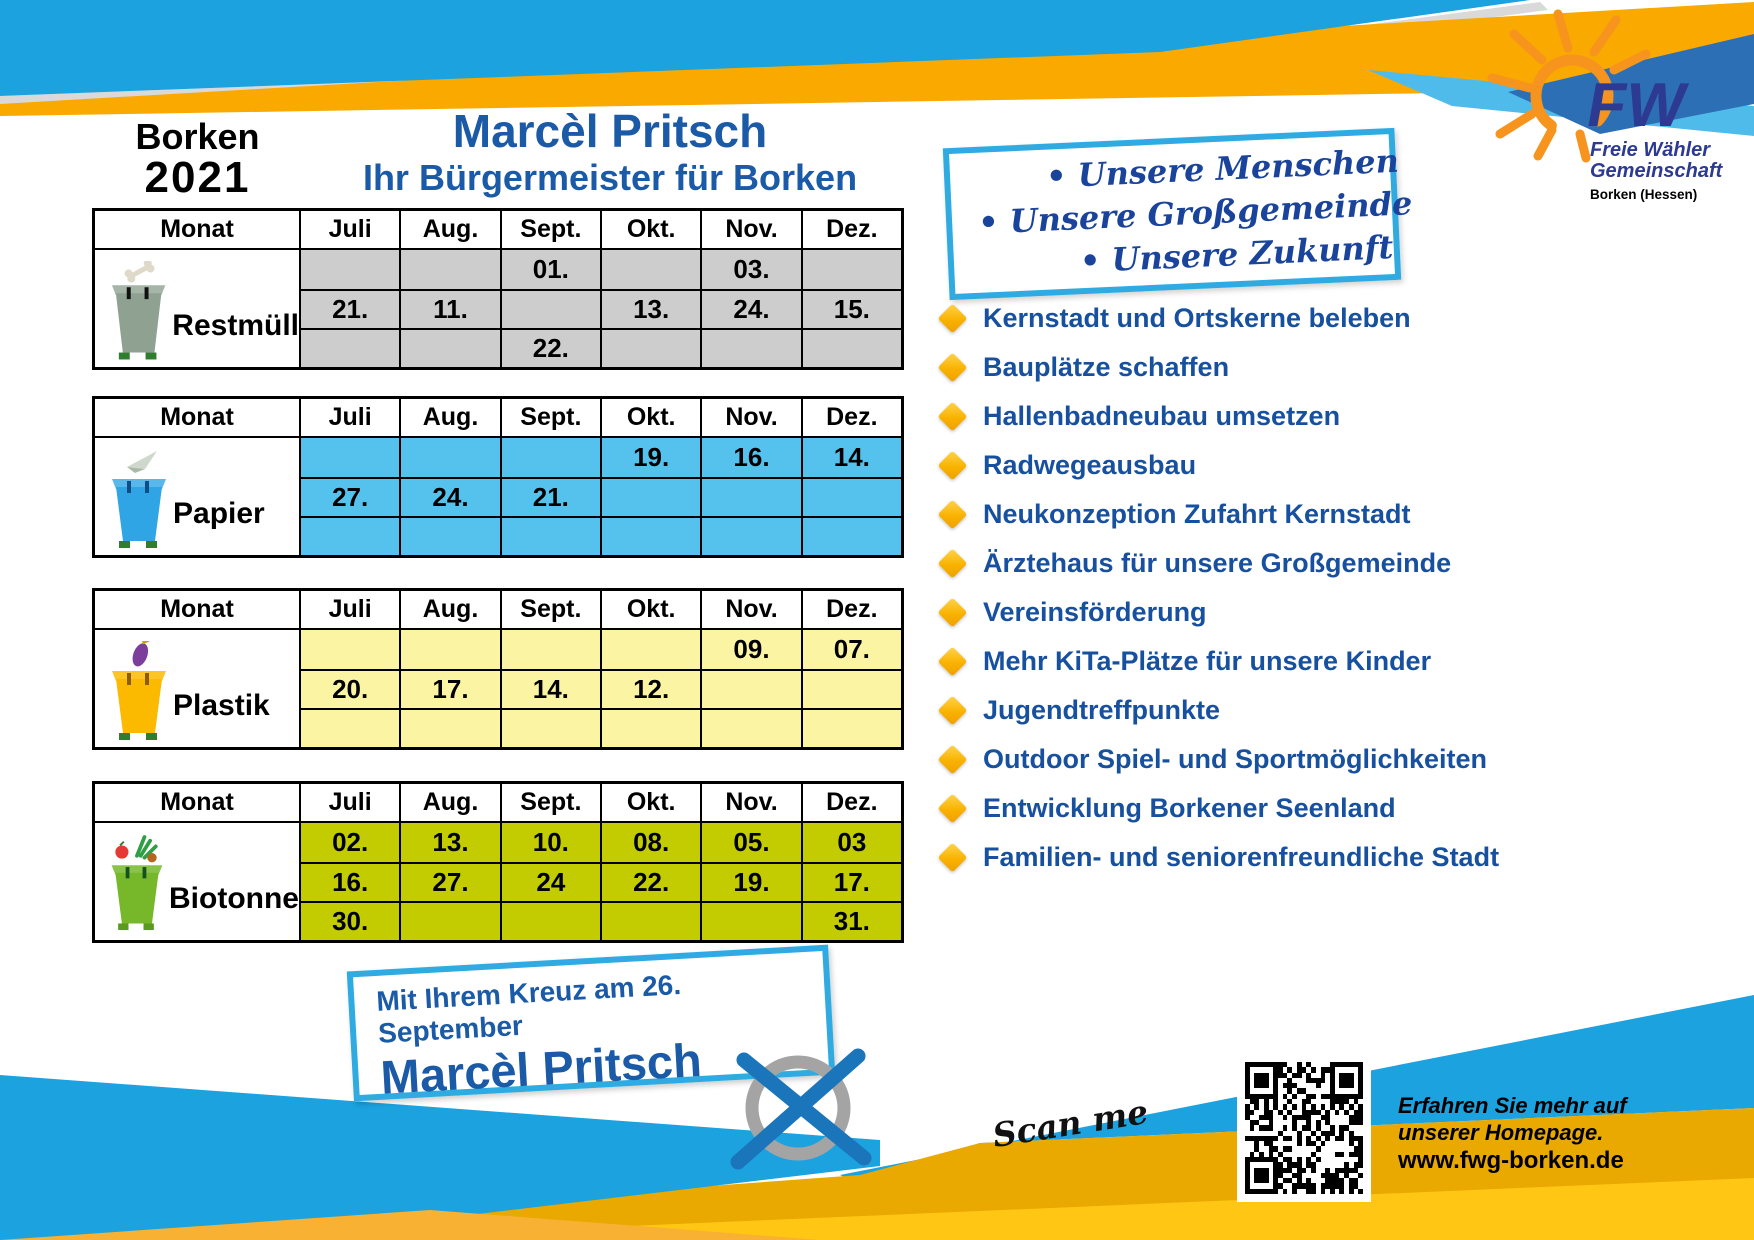  I want to click on date-cell: 30., so click(349, 920).